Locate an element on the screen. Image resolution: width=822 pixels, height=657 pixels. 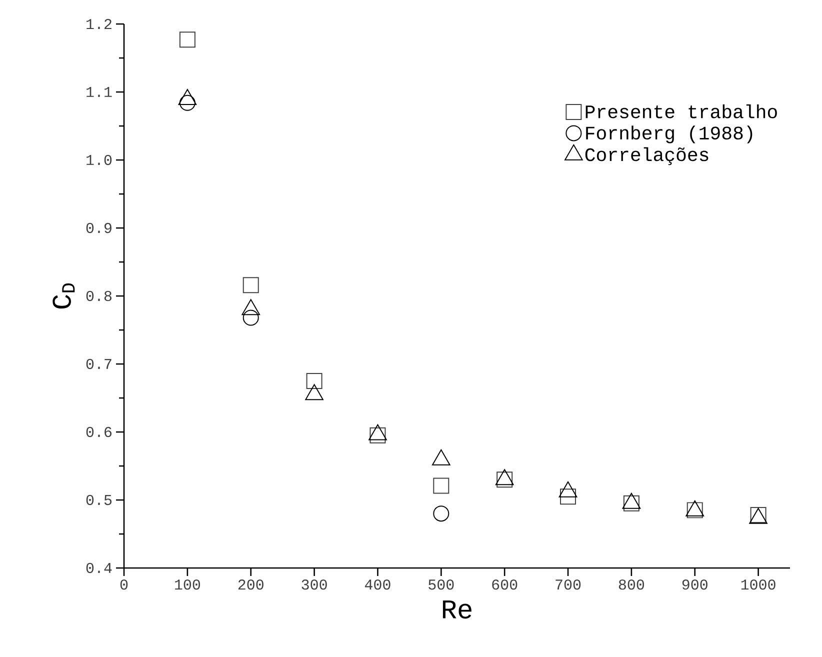
x-tick-label: 800 is located at coordinates (631, 585).